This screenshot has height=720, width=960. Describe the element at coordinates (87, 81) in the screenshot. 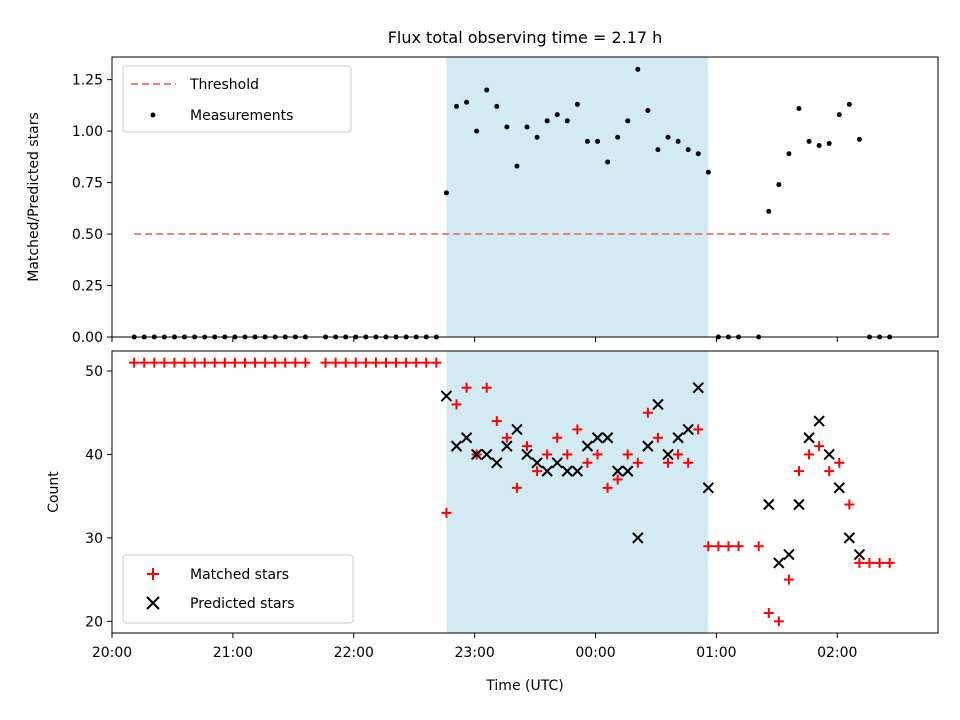

I see `top-y-tick-label: 1.25` at that location.